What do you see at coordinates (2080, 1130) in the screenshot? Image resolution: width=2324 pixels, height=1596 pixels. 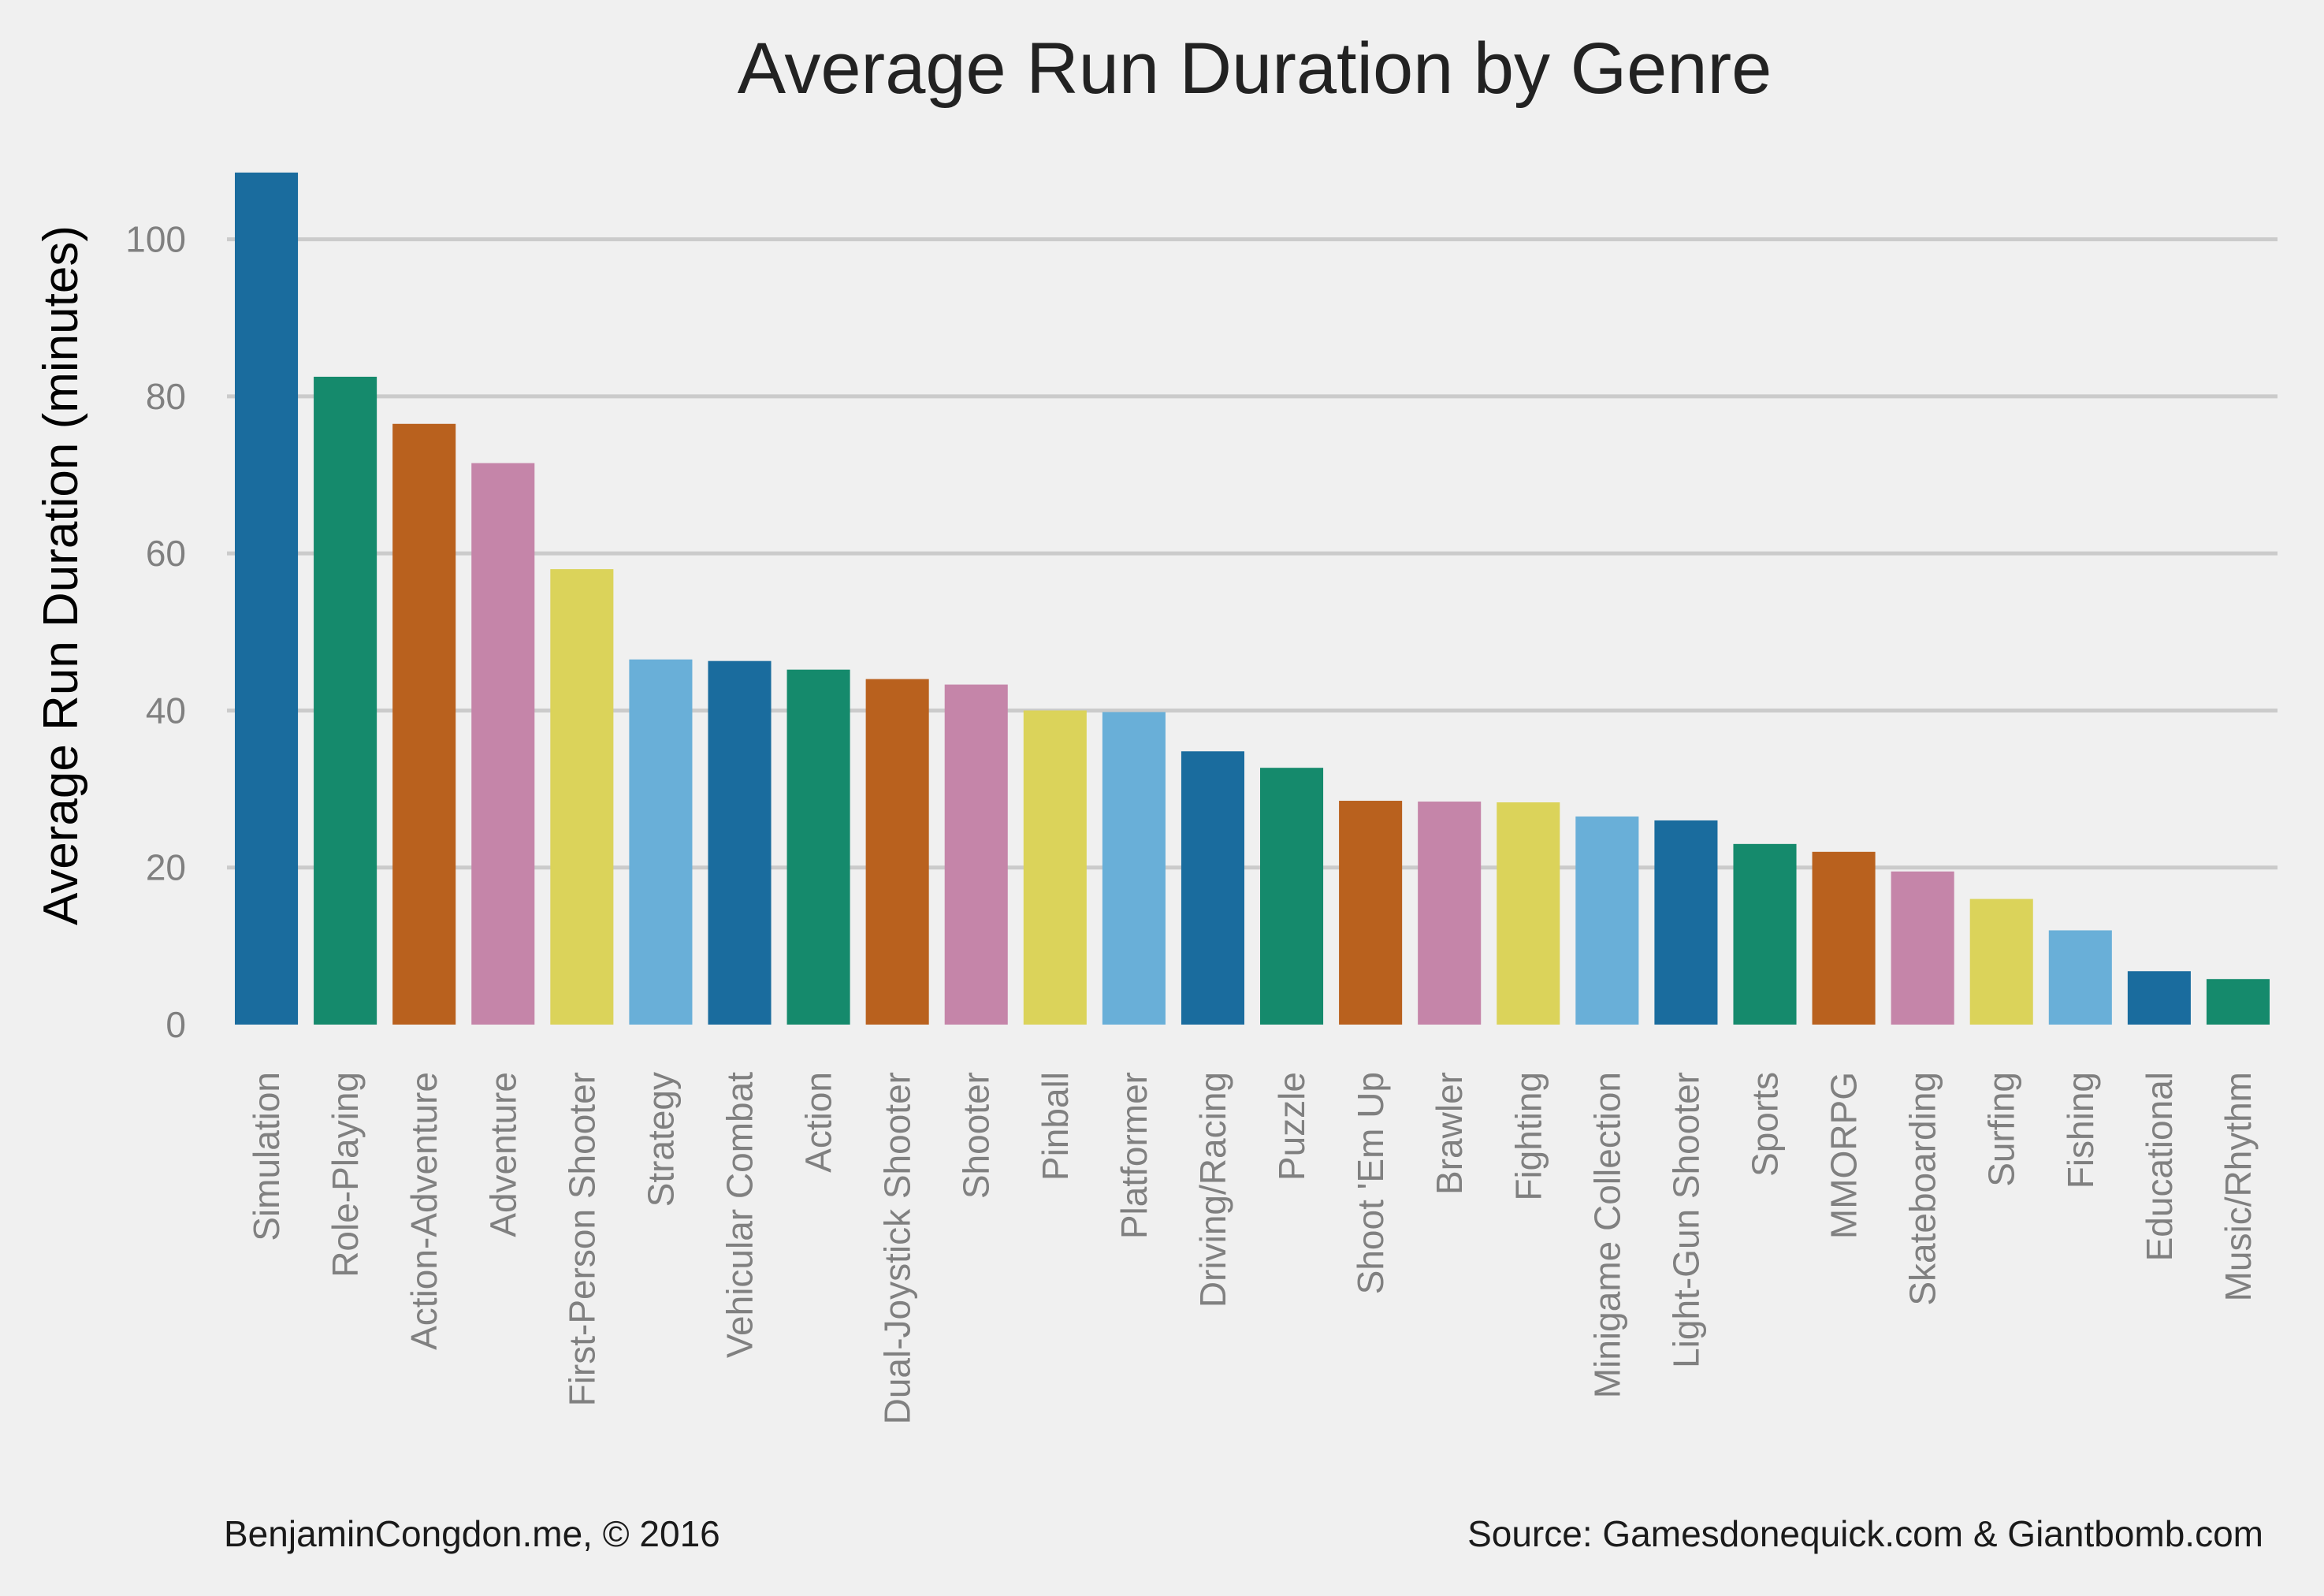 I see `x-tick-label: Fishing` at bounding box center [2080, 1130].